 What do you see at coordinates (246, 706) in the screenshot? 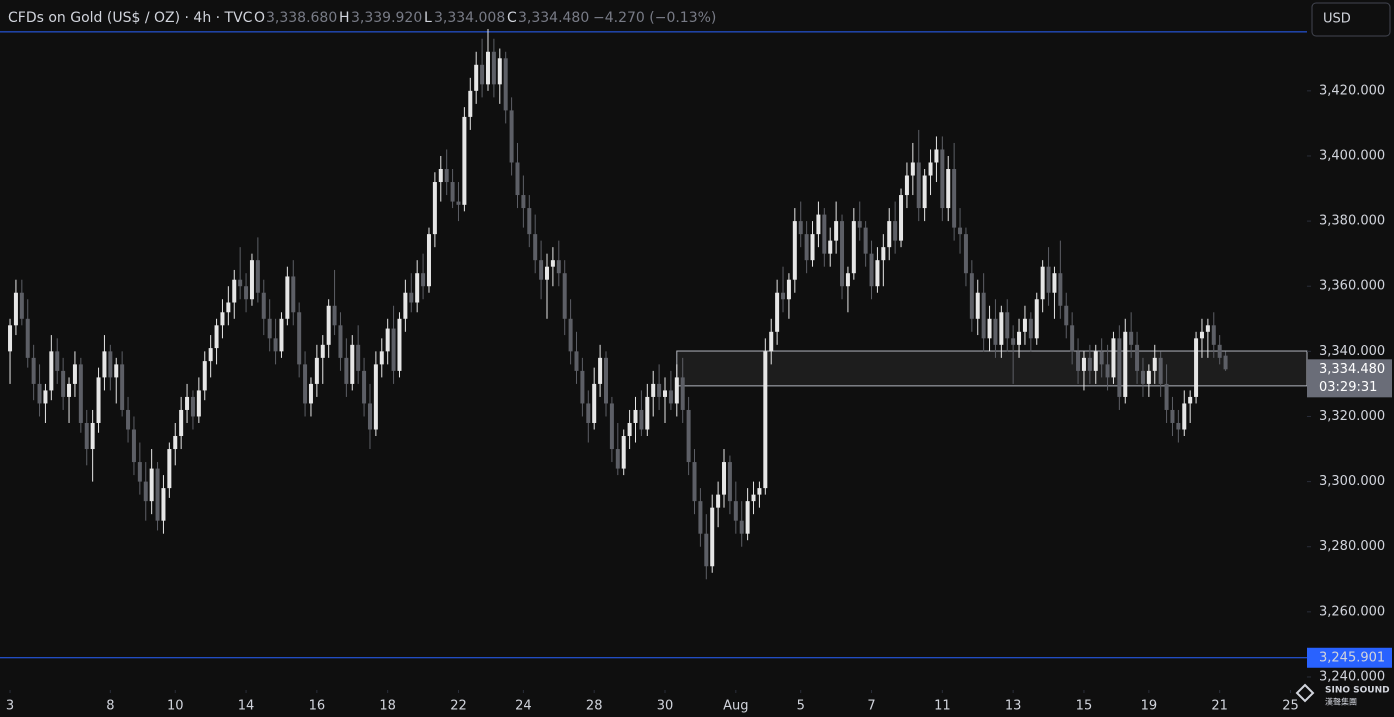
I see `x-tick-label: 14` at bounding box center [246, 706].